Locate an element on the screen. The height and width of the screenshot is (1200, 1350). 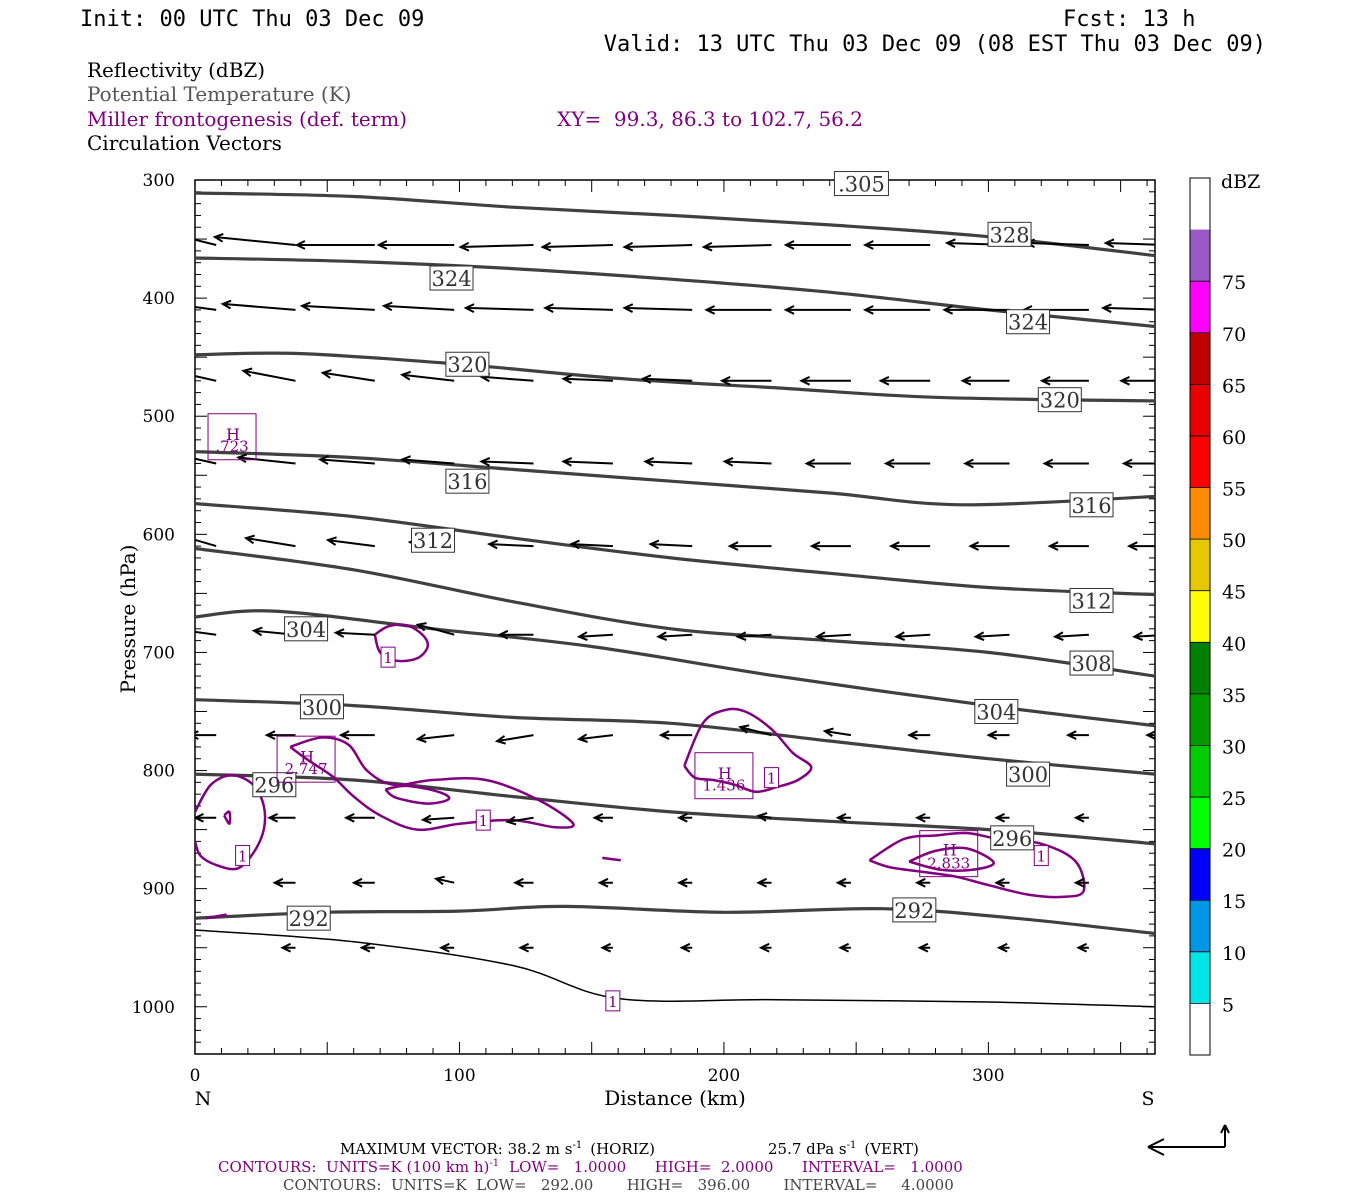
reference-vector is located at coordinates (1188, 1140).